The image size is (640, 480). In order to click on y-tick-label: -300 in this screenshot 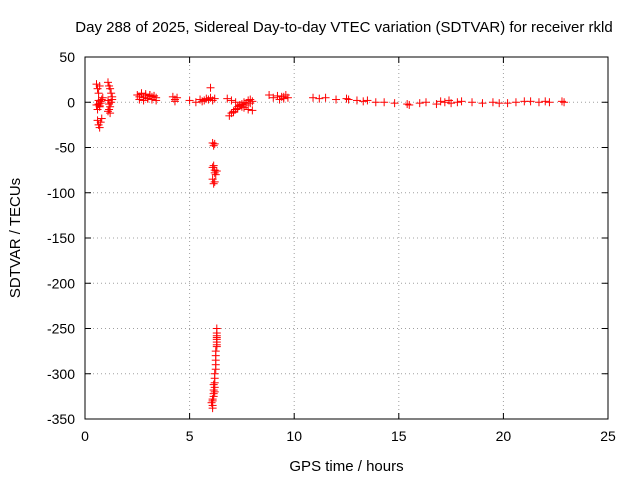, I will do `click(61, 374)`.